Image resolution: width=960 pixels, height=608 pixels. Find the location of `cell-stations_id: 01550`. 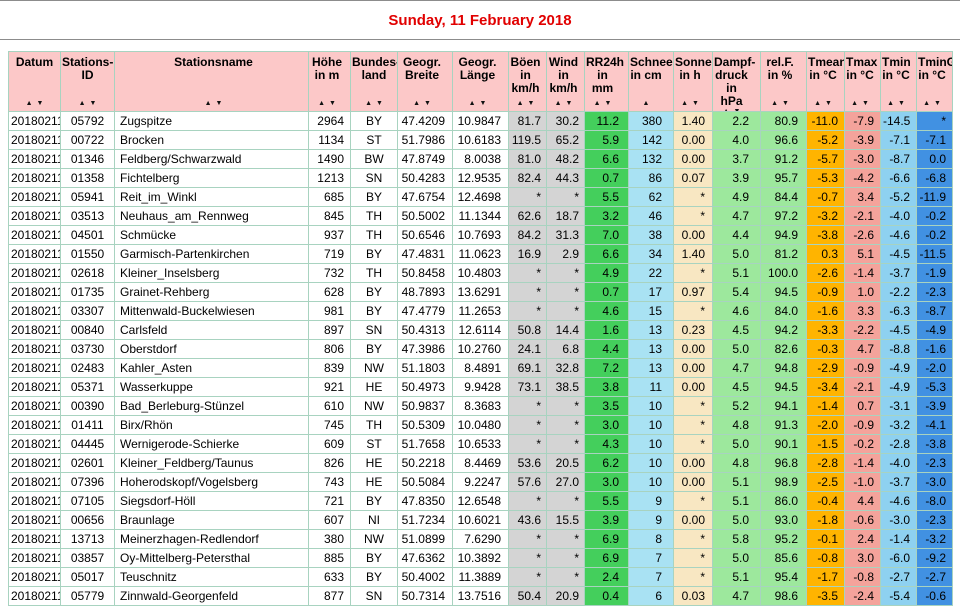

cell-stations_id: 01550 is located at coordinates (87, 254).